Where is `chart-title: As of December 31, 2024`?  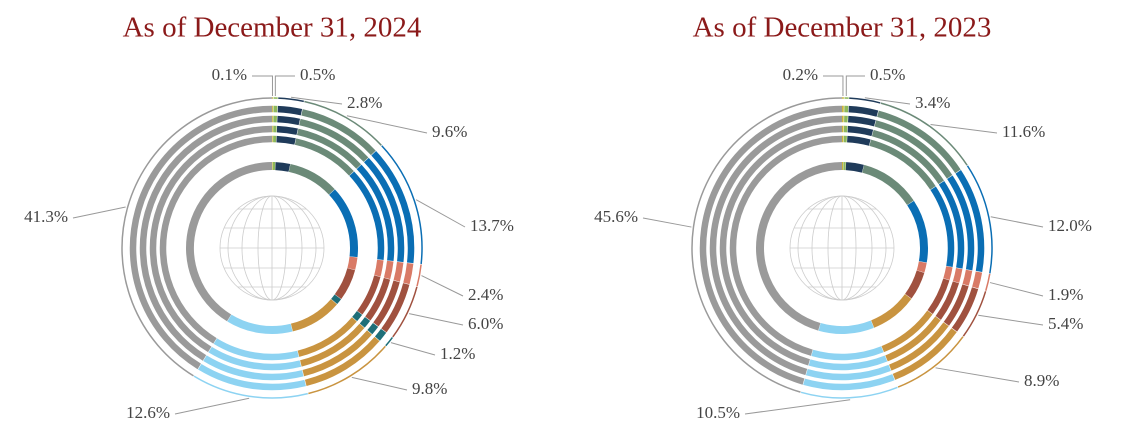 chart-title: As of December 31, 2024 is located at coordinates (272, 28).